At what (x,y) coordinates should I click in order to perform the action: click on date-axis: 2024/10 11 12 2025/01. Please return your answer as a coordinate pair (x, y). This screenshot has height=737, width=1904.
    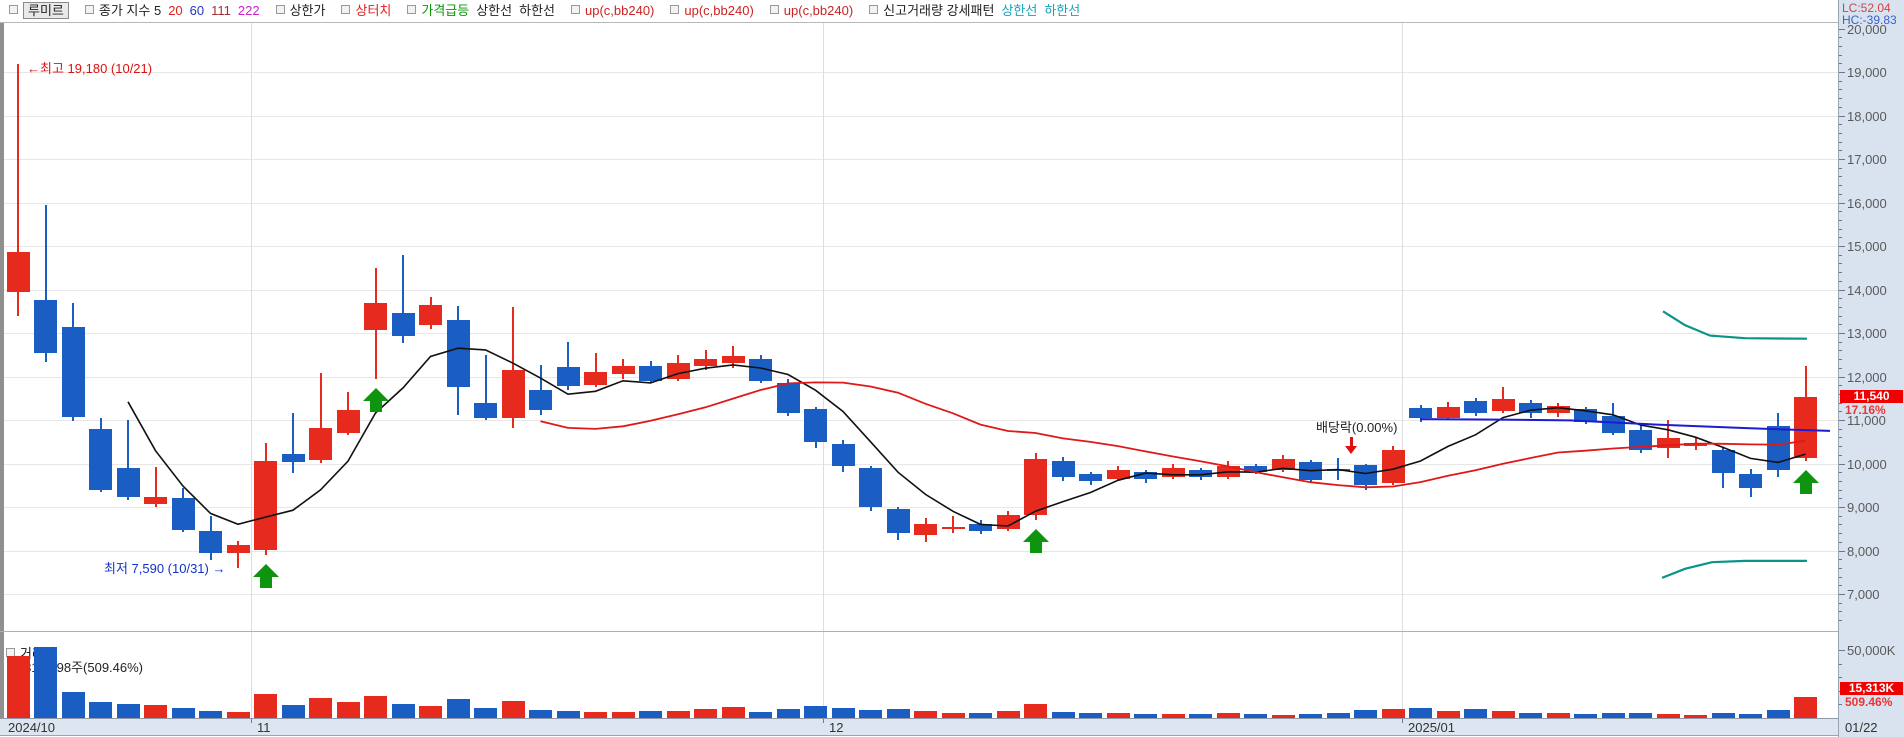
    Looking at the image, I should click on (919, 727).